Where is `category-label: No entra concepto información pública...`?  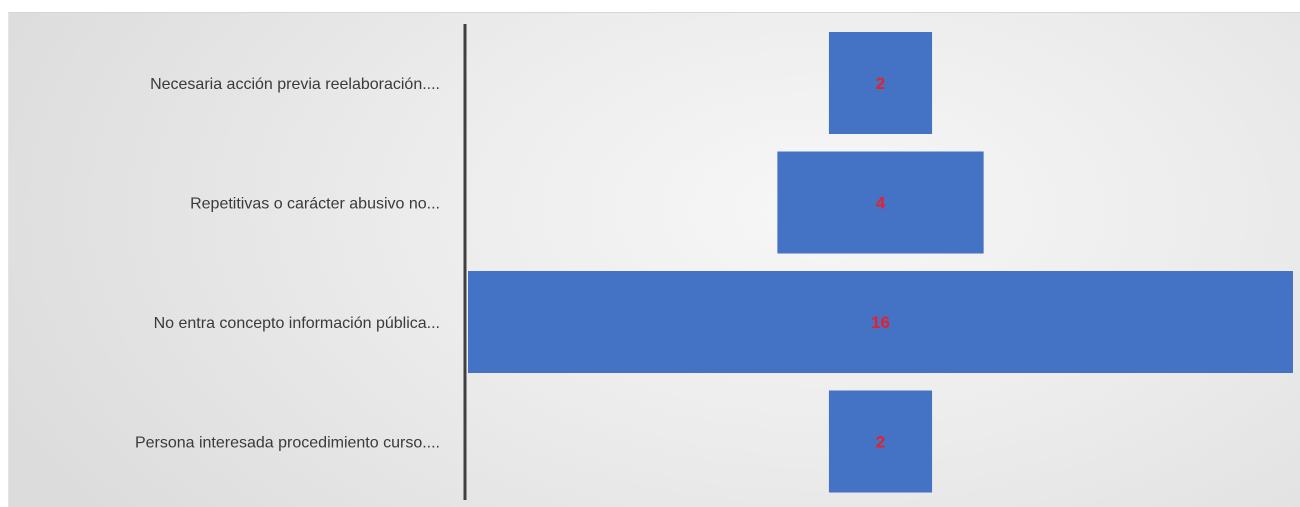
category-label: No entra concepto información pública... is located at coordinates (297, 323).